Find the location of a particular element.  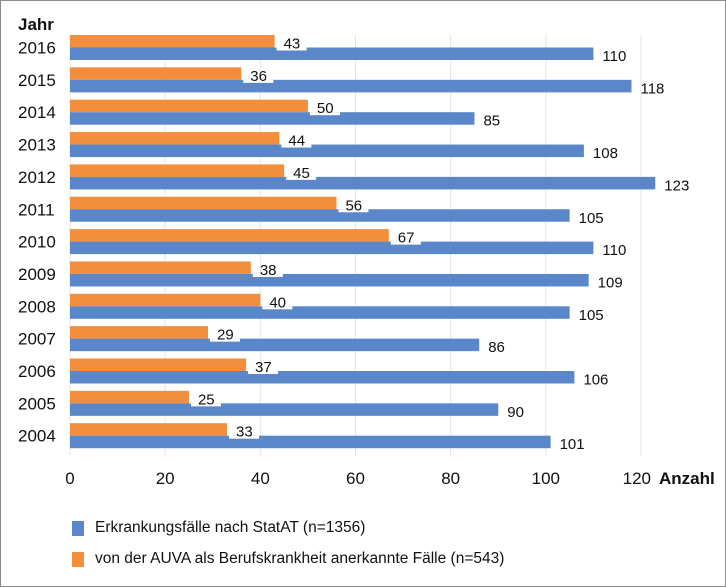

data-label-auva: 38 is located at coordinates (268, 270).